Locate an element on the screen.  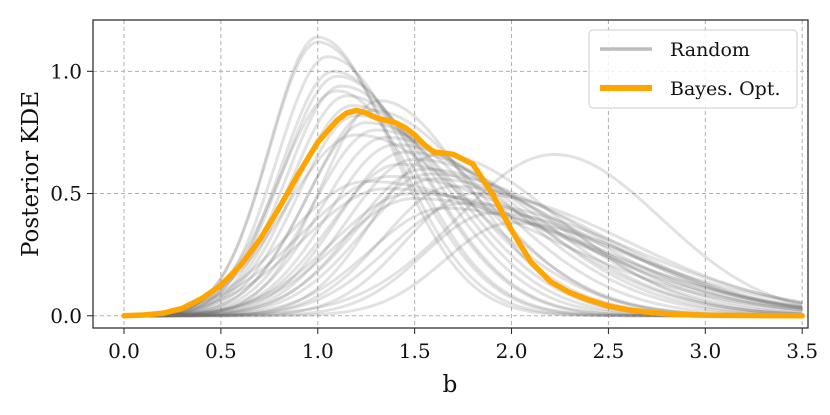
y-axis-label: Posterior KDE is located at coordinates (31, 174).